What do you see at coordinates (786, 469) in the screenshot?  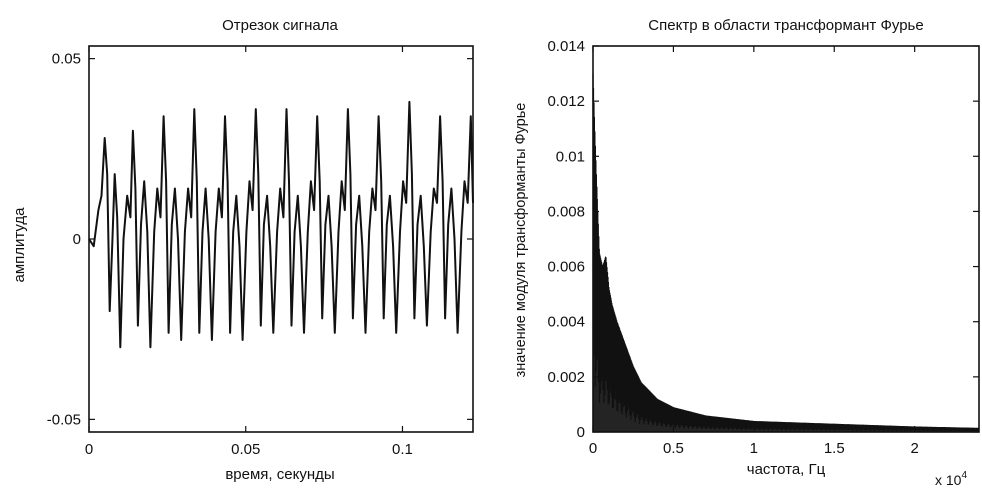 I see `spectrum-chart-xlabel: частота, Гц` at bounding box center [786, 469].